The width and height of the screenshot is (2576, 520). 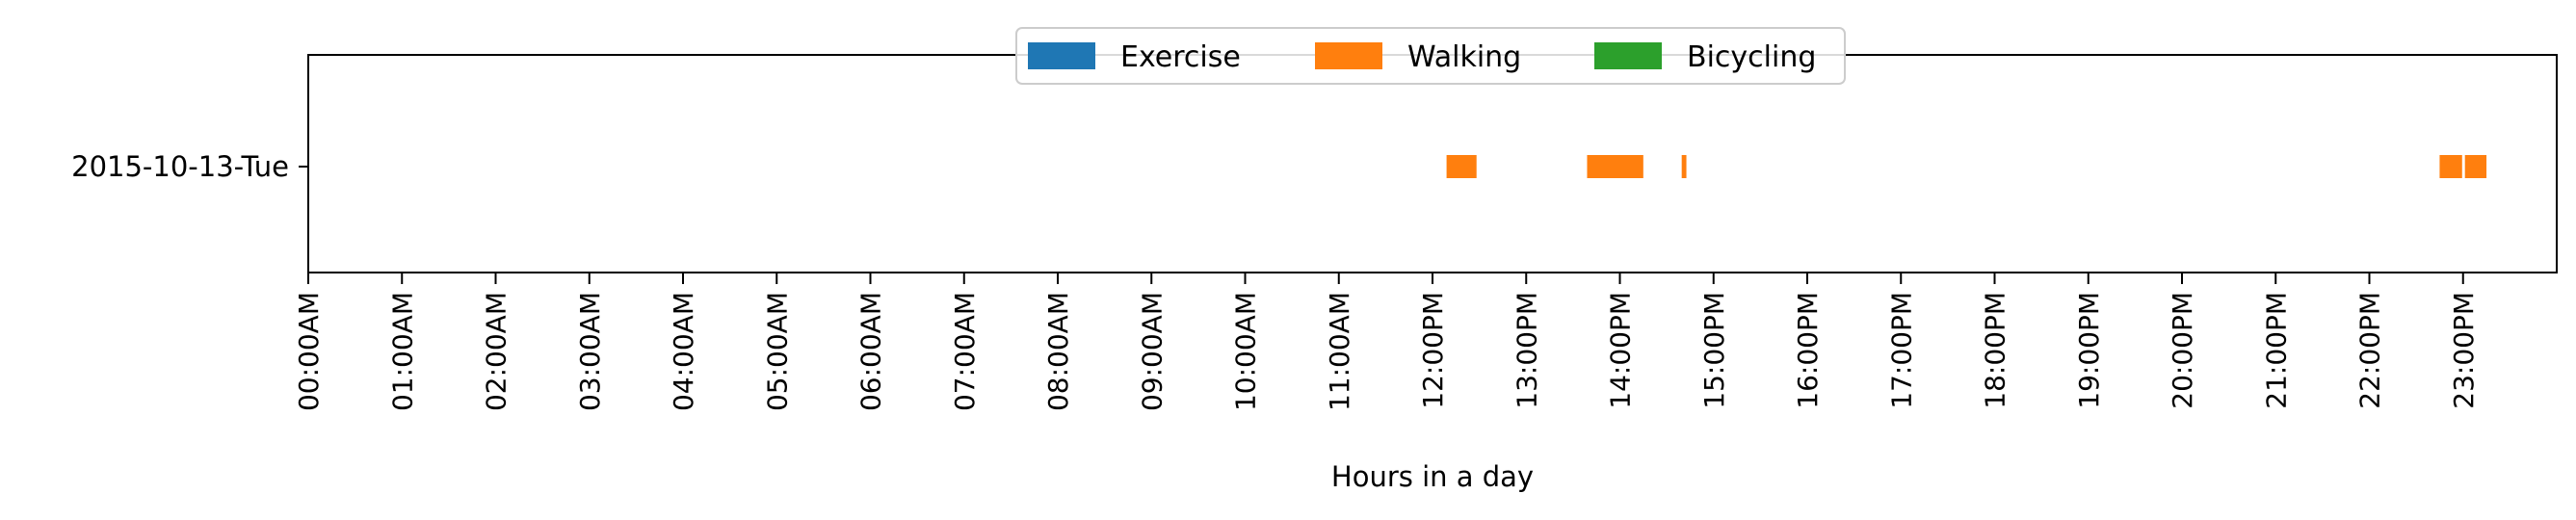 What do you see at coordinates (1714, 351) in the screenshot?
I see `x-tick-label: 15:00PM` at bounding box center [1714, 351].